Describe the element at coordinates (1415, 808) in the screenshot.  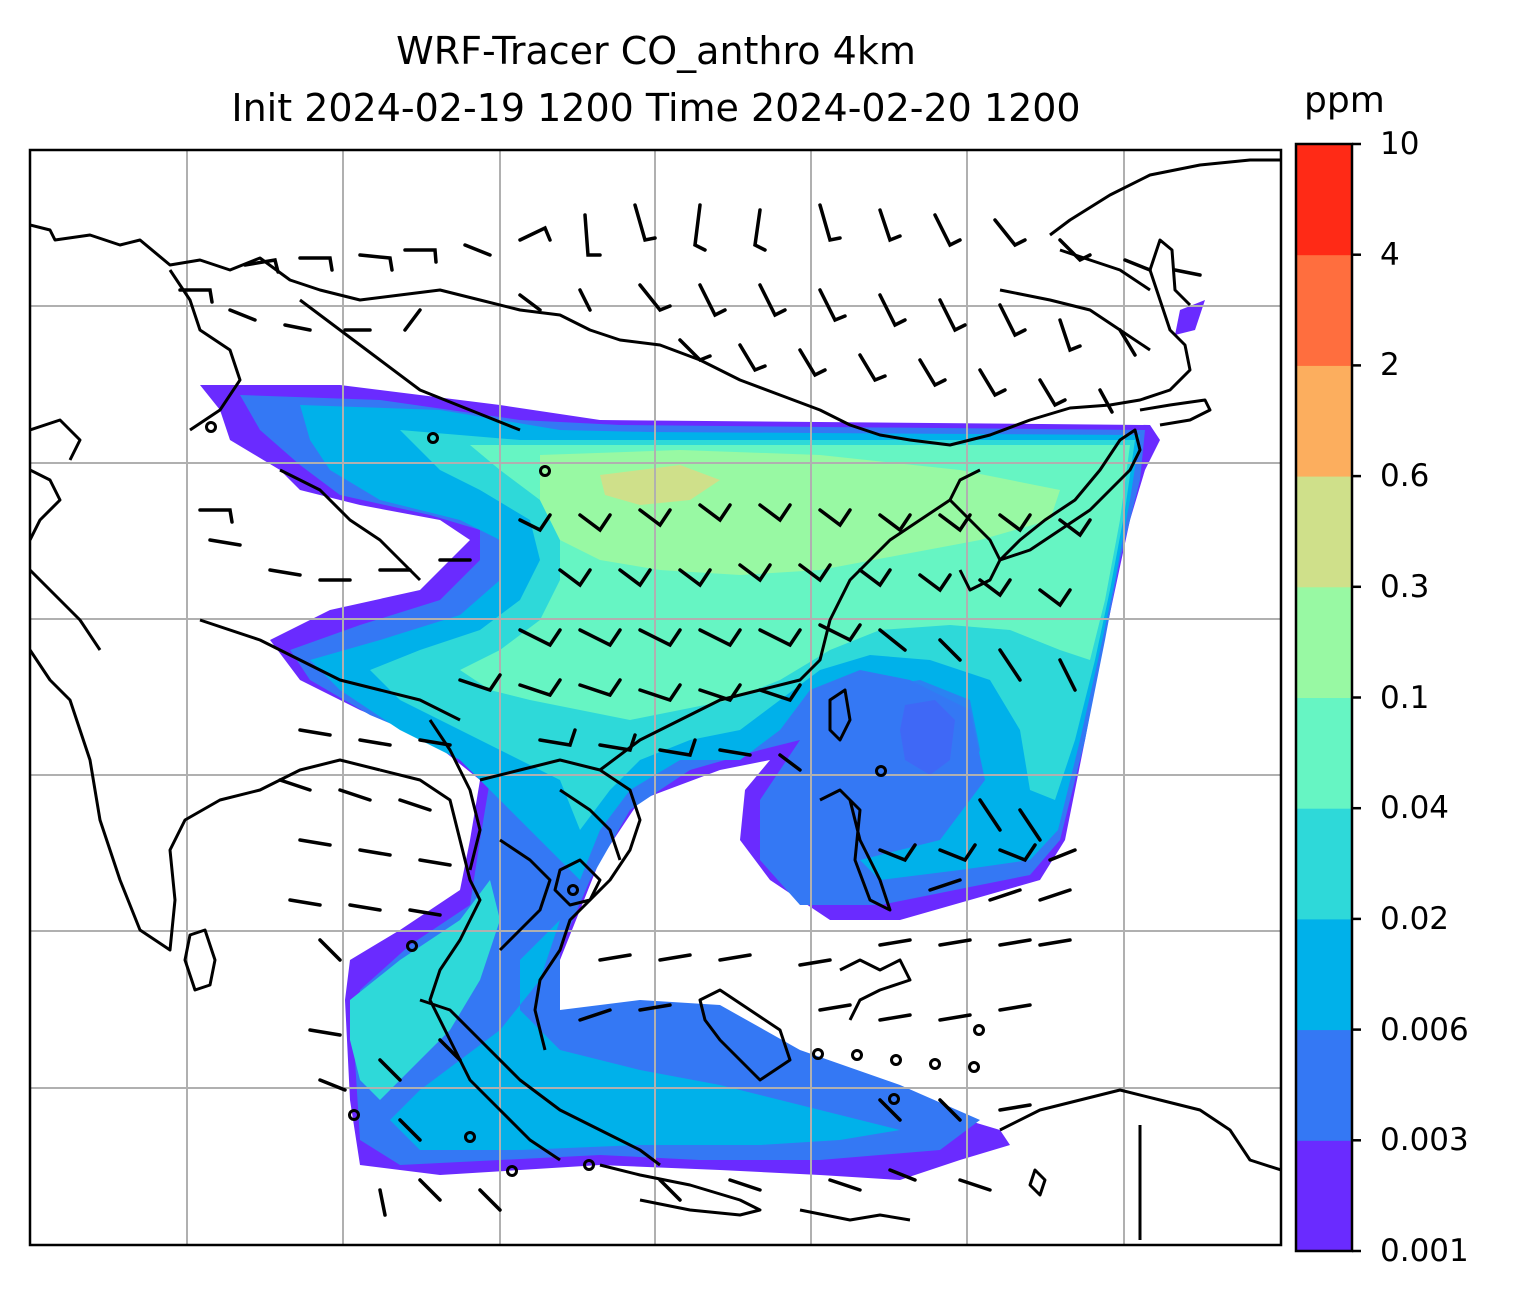
I see `colorbar-tick-label: 0.04` at that location.